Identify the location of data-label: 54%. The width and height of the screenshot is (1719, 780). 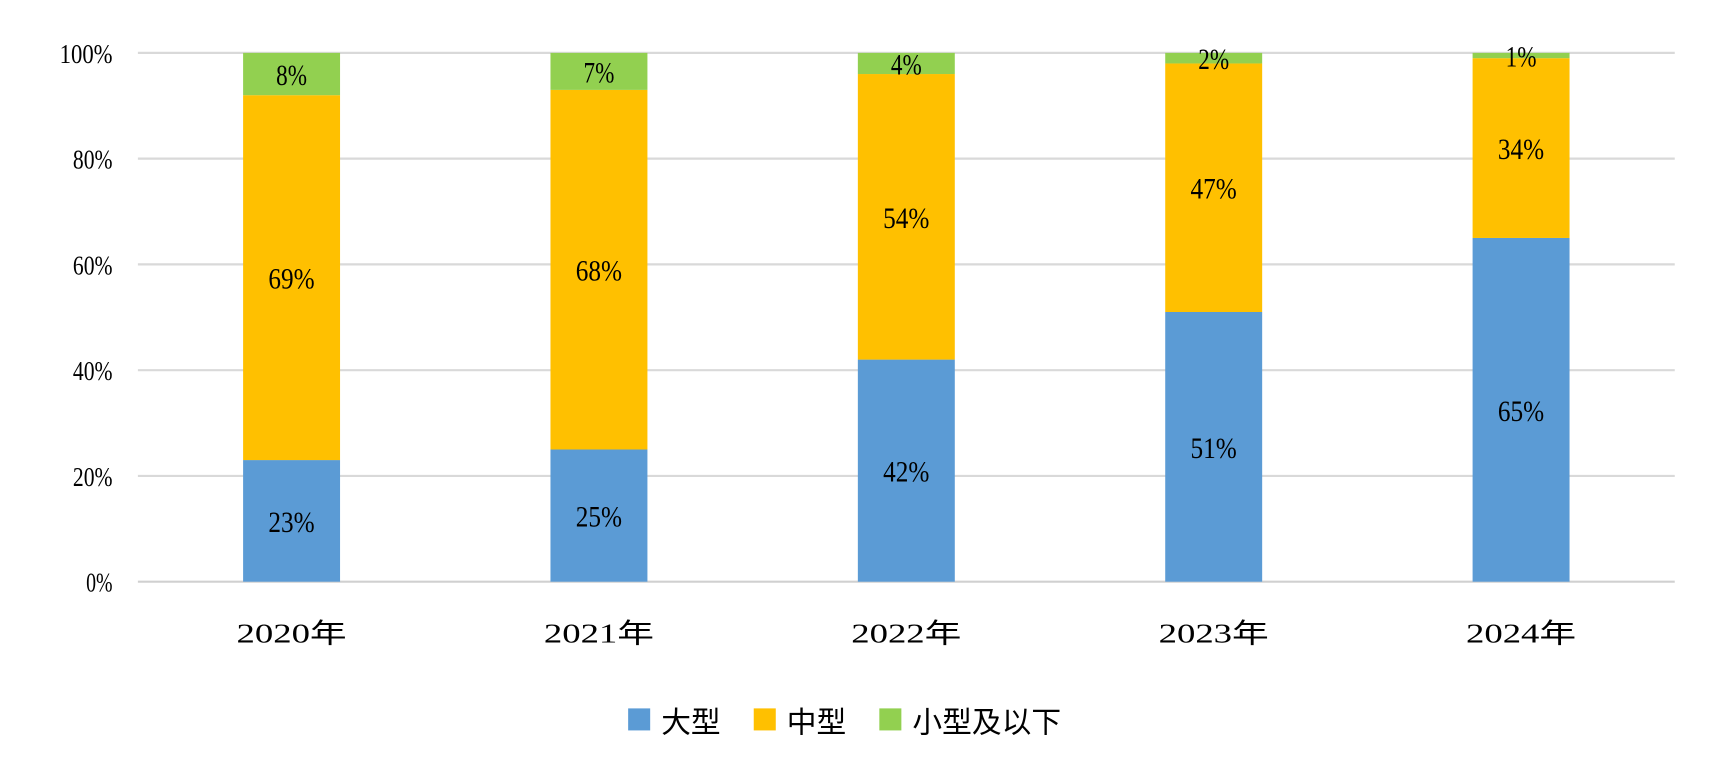
(906, 218).